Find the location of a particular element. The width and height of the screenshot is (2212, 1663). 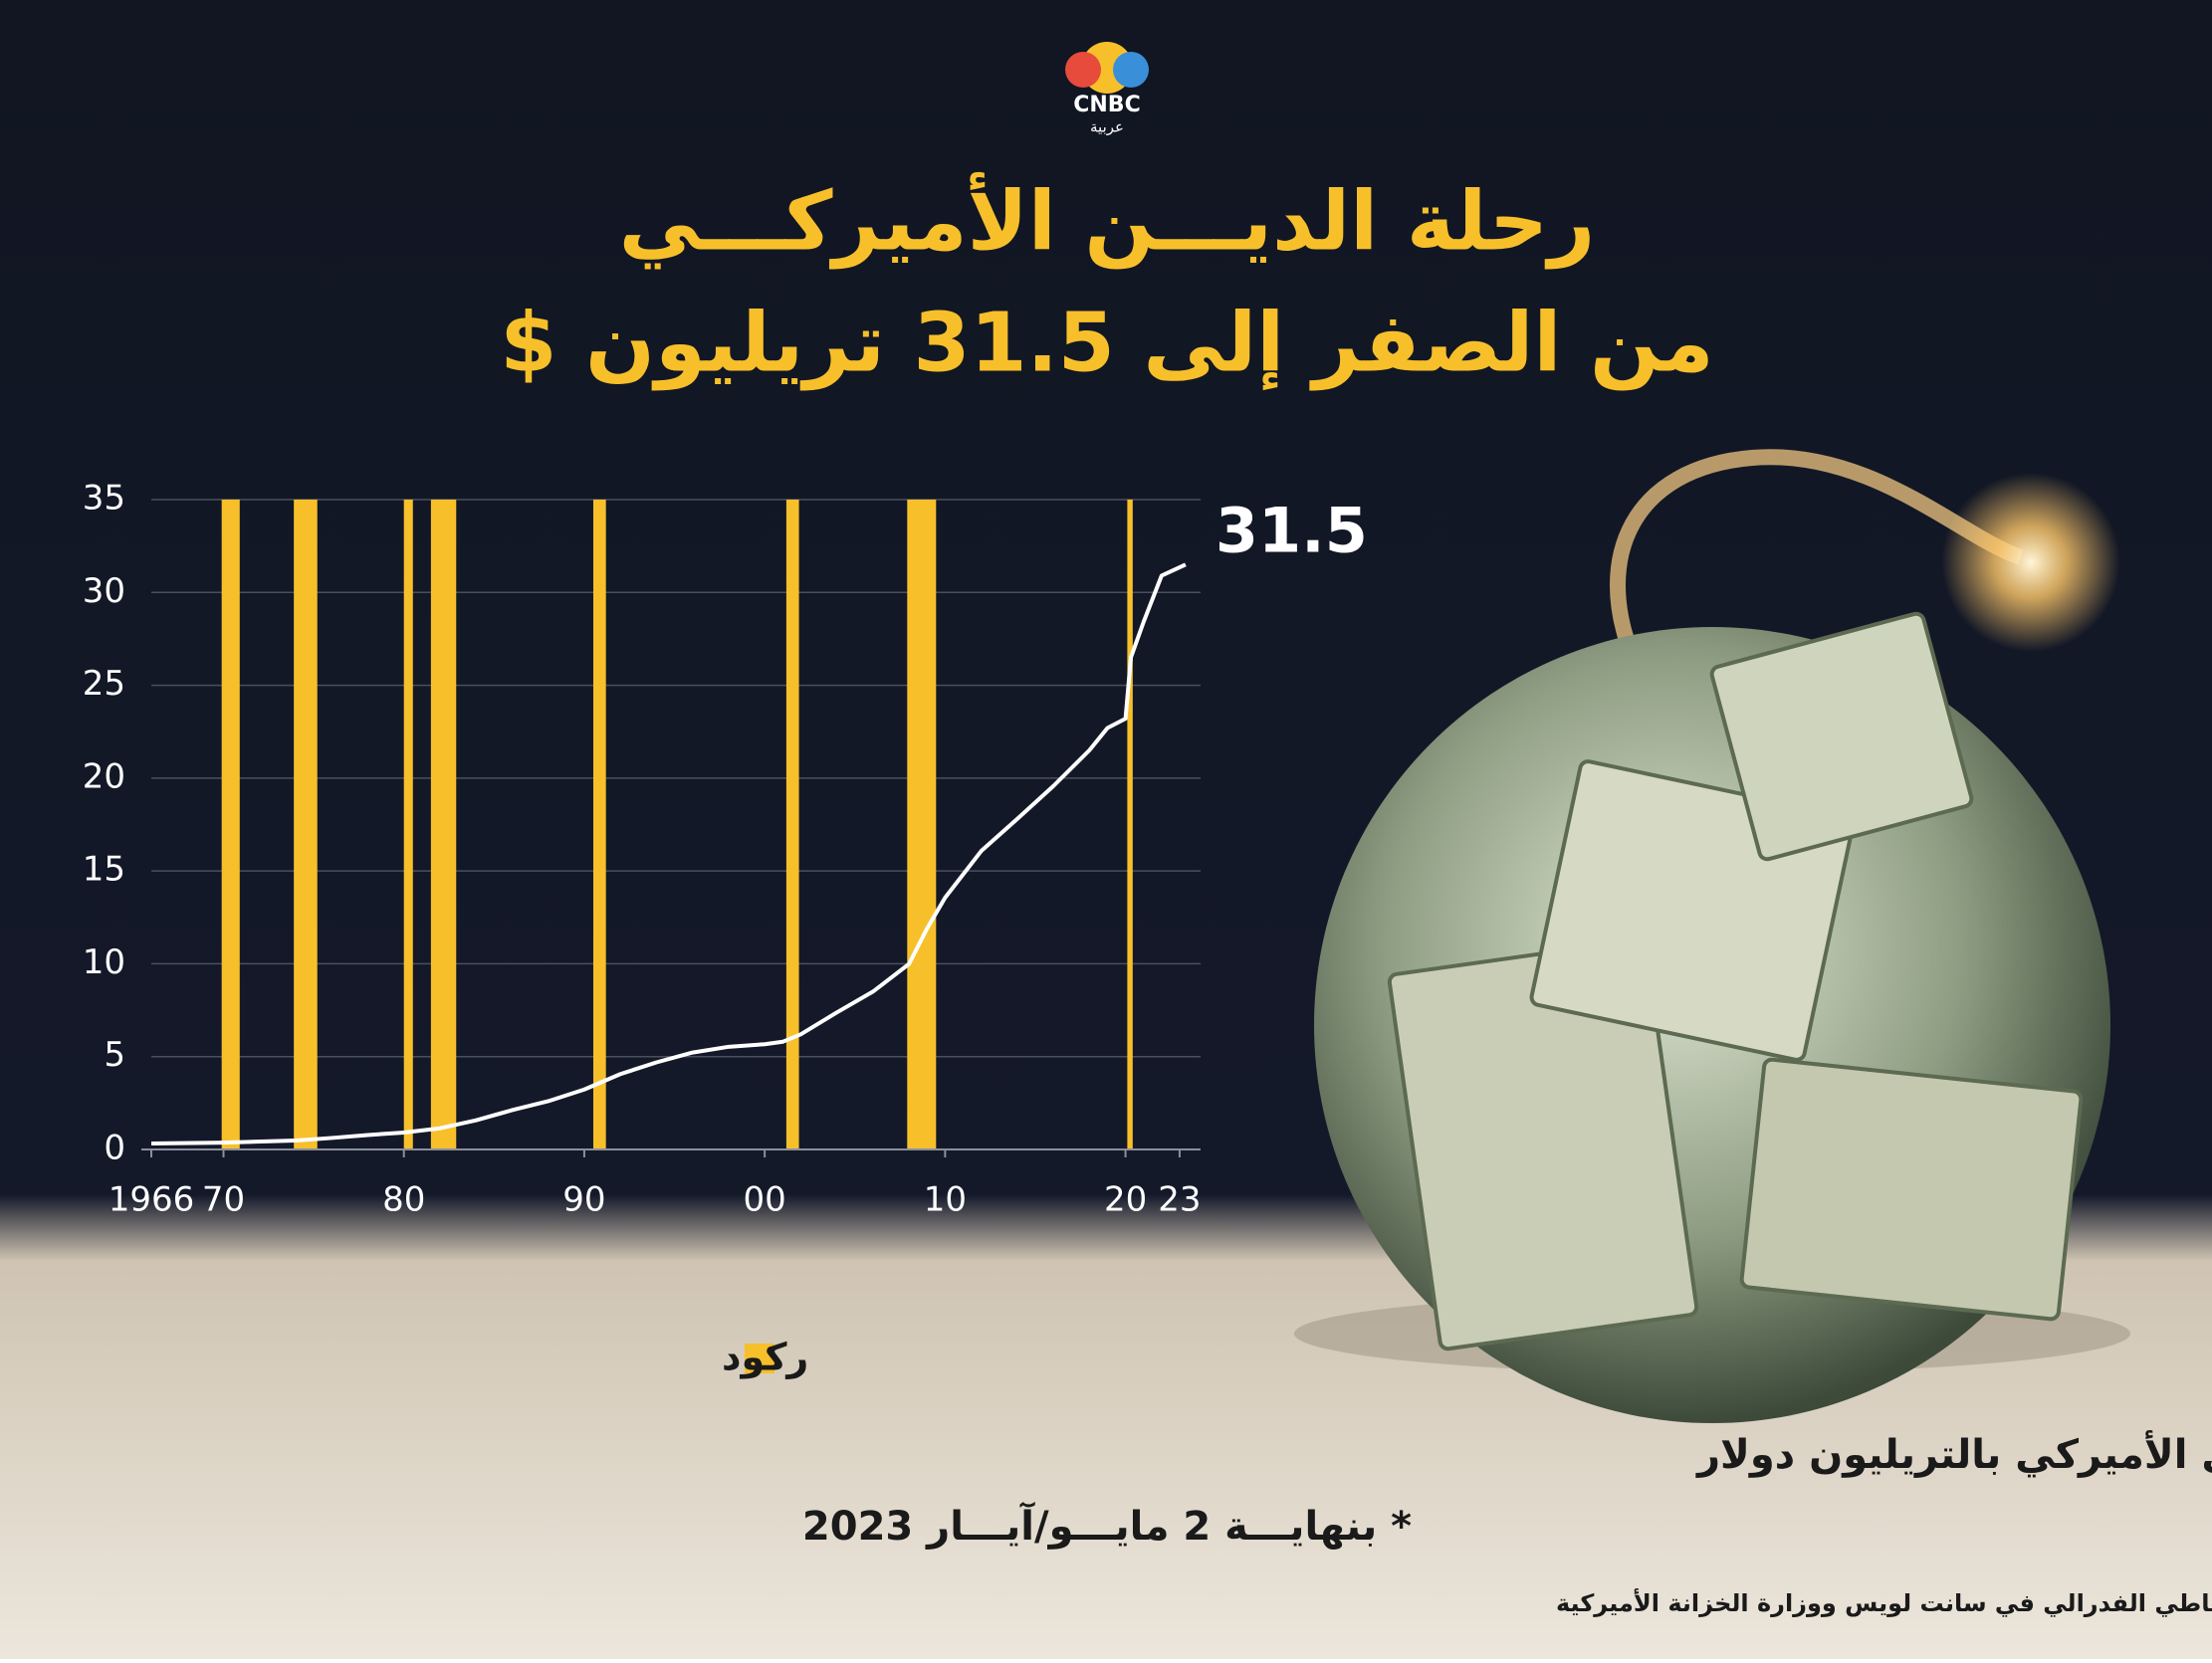

logo-subtext: عربية is located at coordinates (1107, 127).